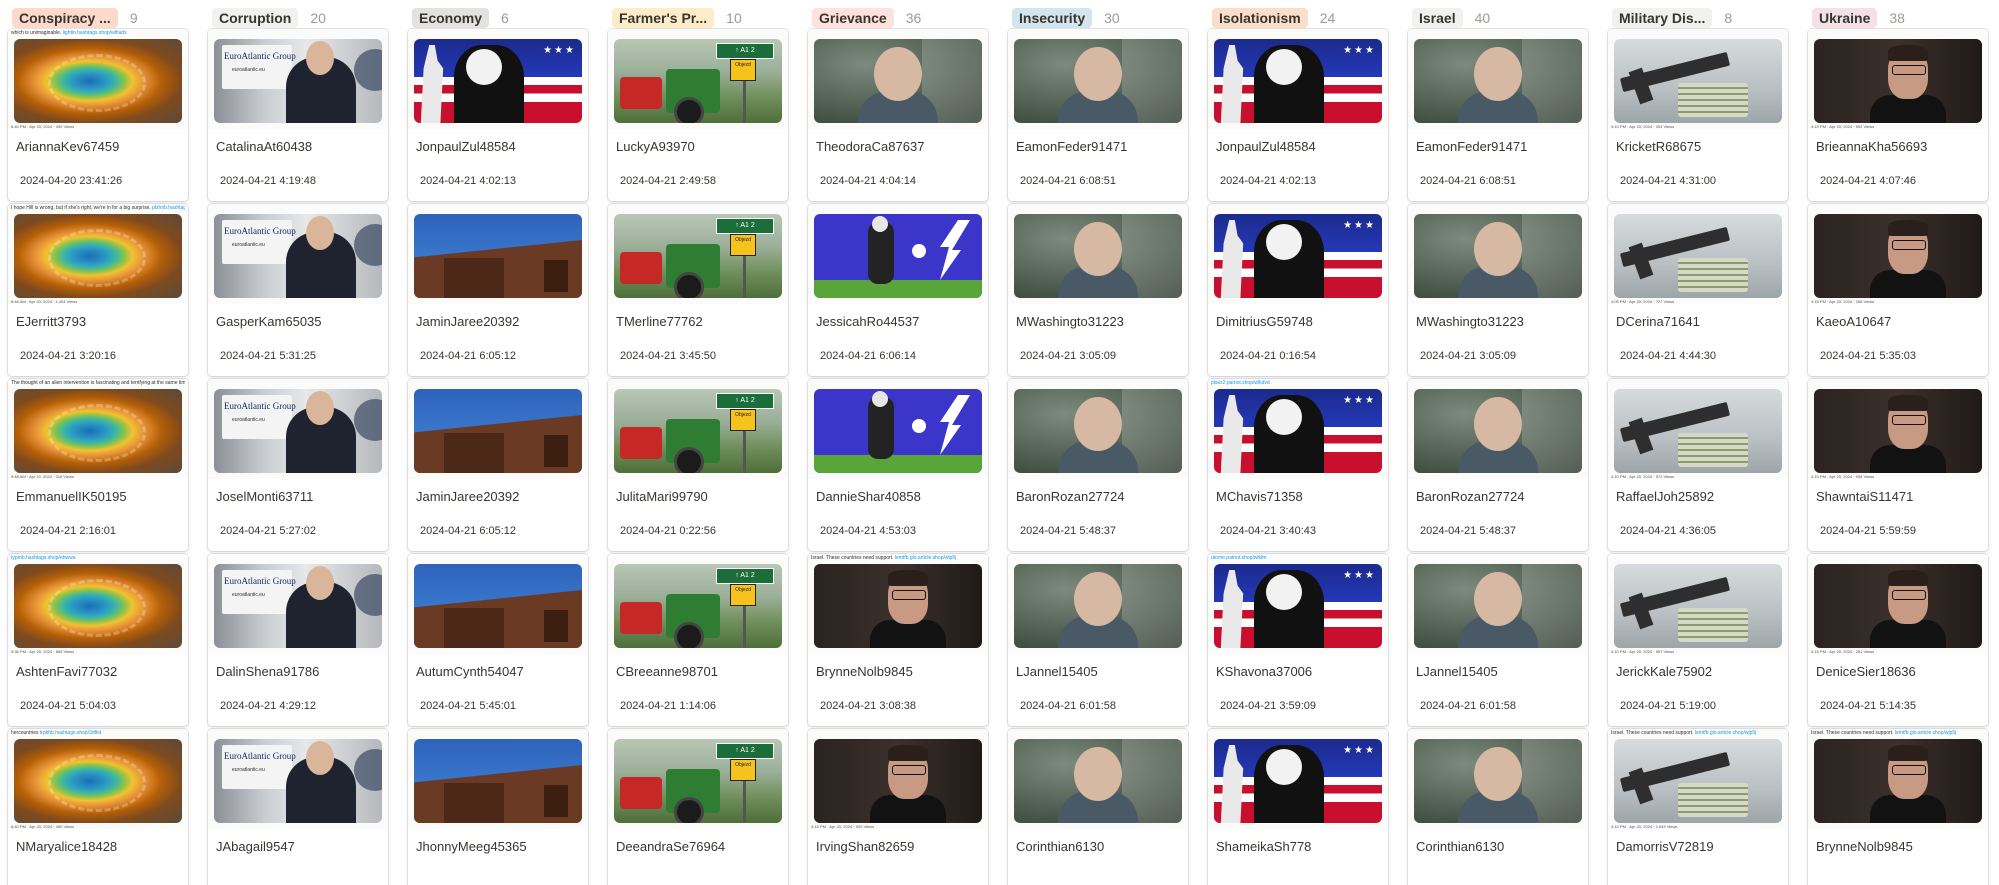  I want to click on board-card: ★★★ DimitriusG59748 2024-04-21 0:16:54, so click(1298, 290).